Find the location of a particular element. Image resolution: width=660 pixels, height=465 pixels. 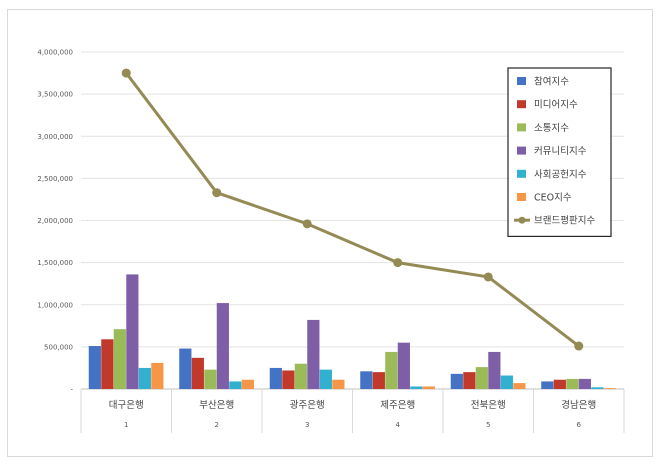

x-category-label: 제주은행 is located at coordinates (397, 405).